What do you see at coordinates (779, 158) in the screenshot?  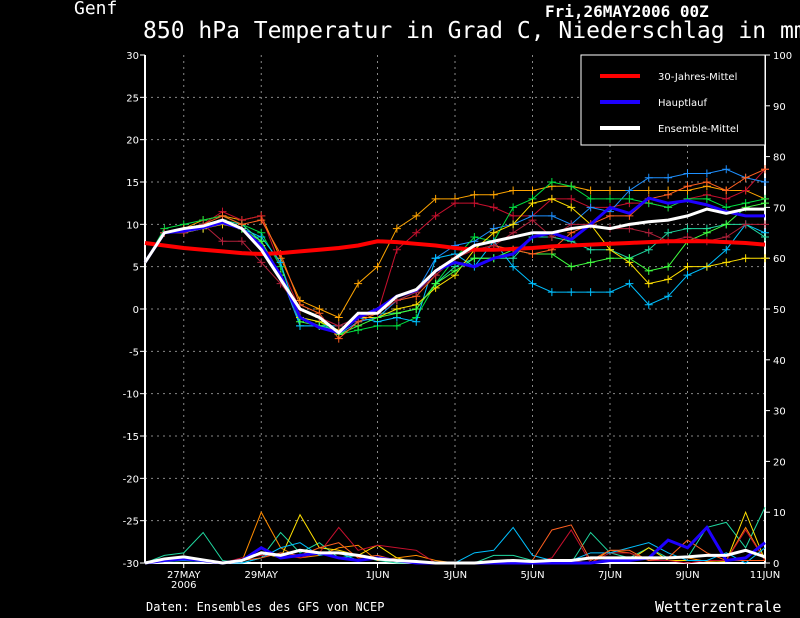 I see `y-right-tick-label: 80` at bounding box center [779, 158].